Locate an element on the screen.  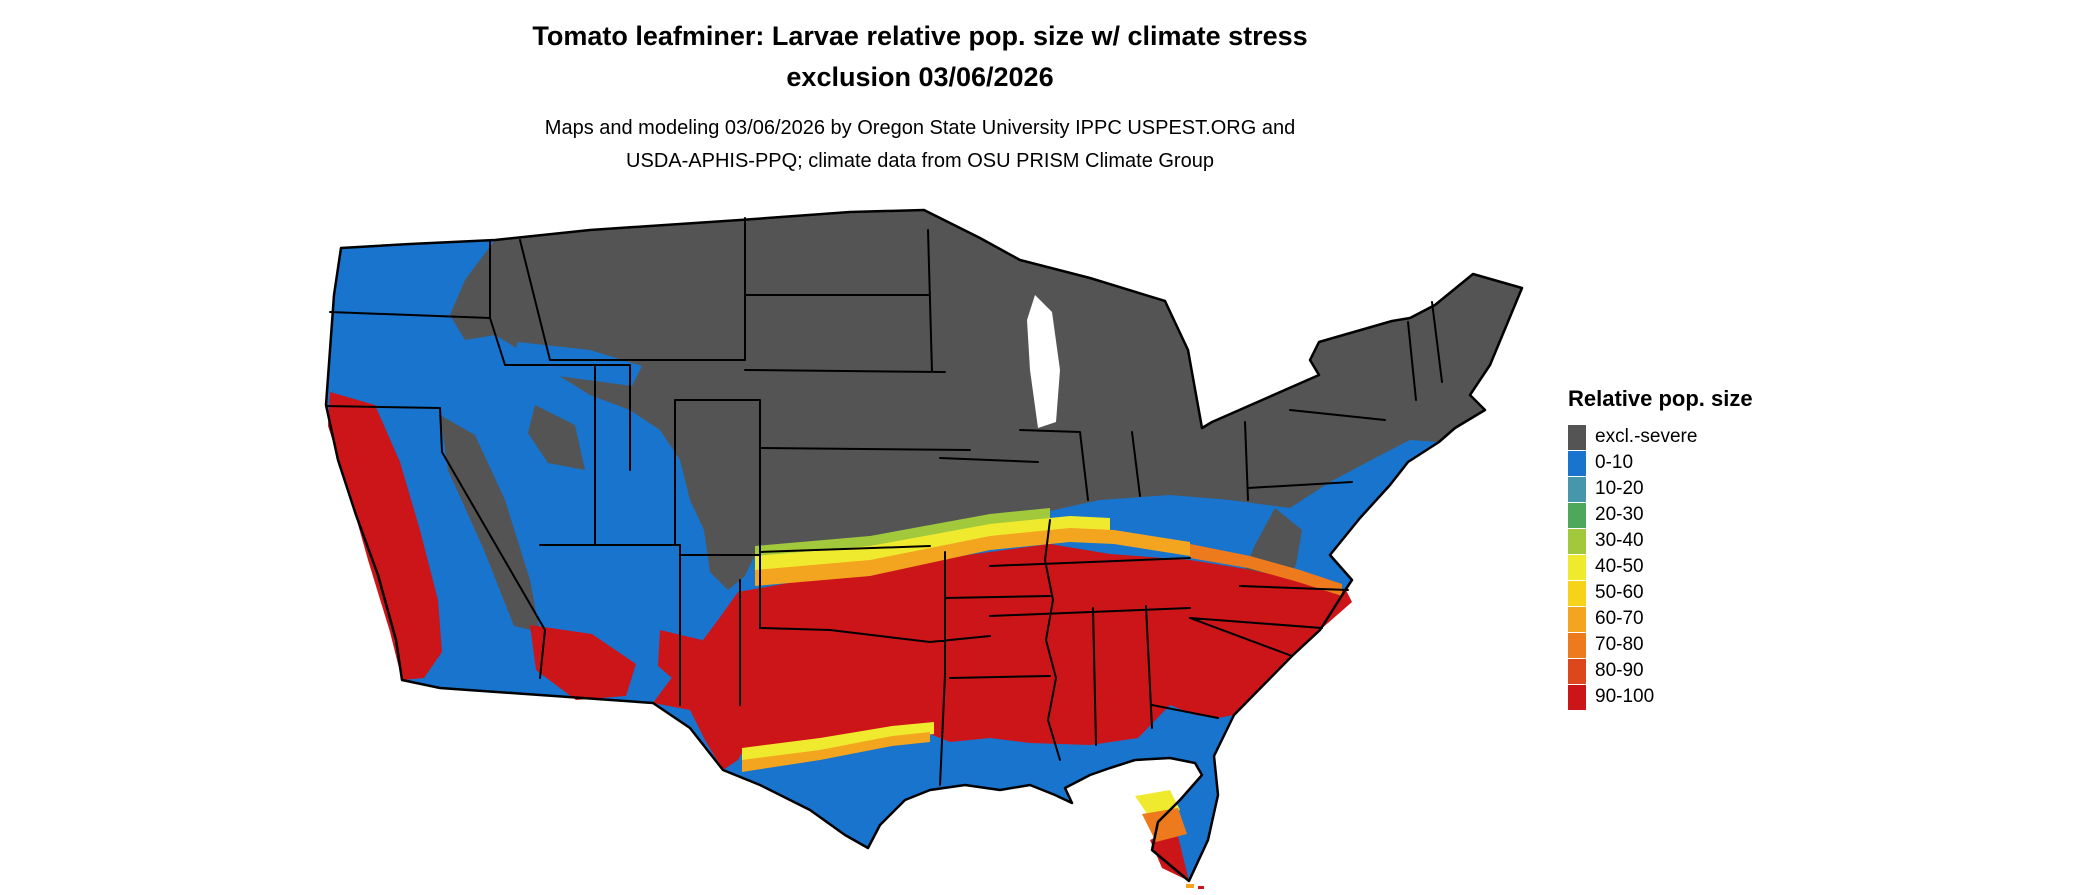
legend-row: 70-80 is located at coordinates (1708, 645).